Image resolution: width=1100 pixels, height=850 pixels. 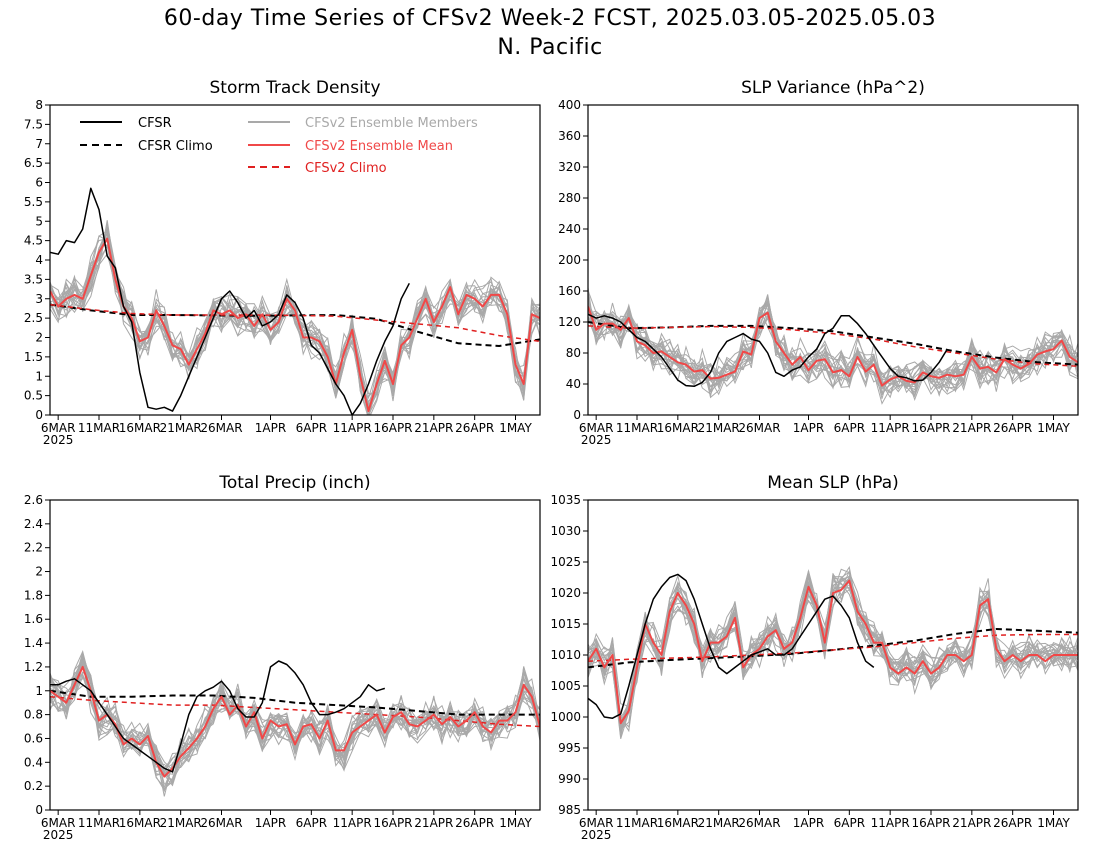 I want to click on y-tick-label: 5.5, so click(x=33, y=202).